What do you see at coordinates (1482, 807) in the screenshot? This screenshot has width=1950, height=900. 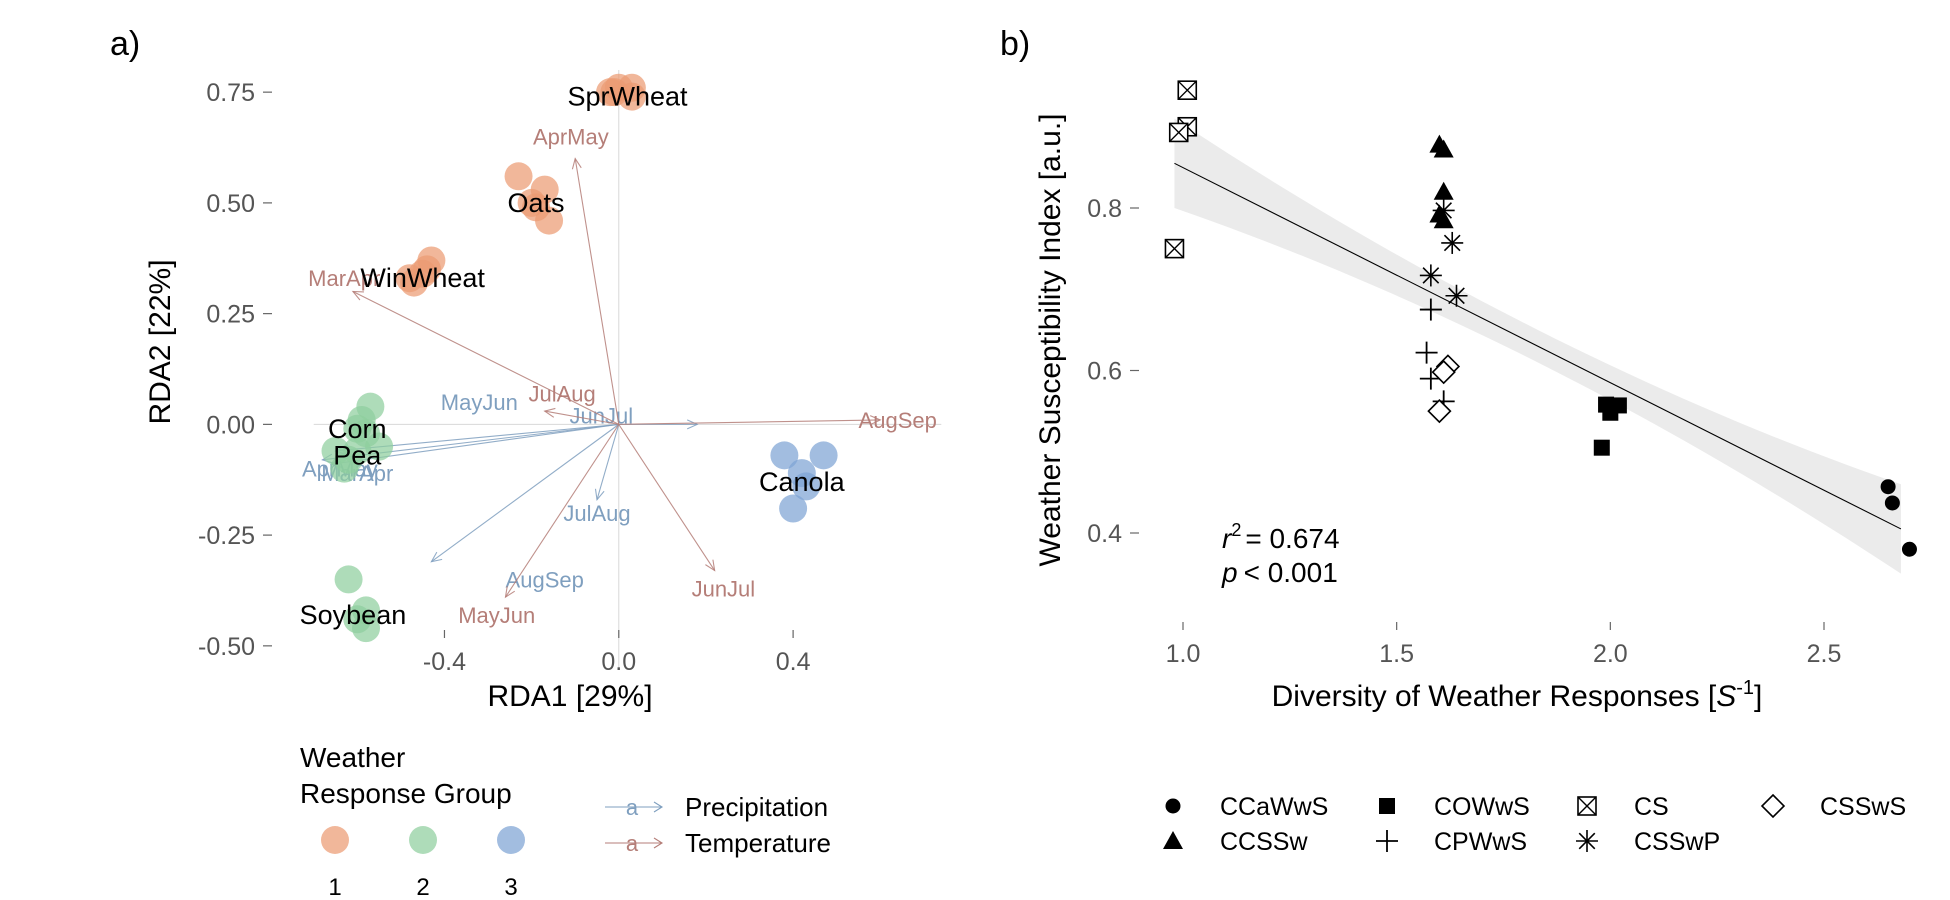 I see `legend-label-cowws: COWwS` at bounding box center [1482, 807].